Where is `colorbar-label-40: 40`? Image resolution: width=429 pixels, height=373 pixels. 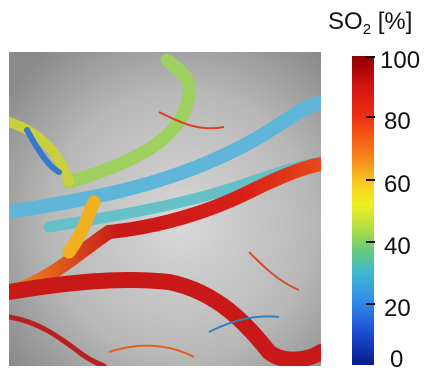 colorbar-label-40: 40 is located at coordinates (397, 246).